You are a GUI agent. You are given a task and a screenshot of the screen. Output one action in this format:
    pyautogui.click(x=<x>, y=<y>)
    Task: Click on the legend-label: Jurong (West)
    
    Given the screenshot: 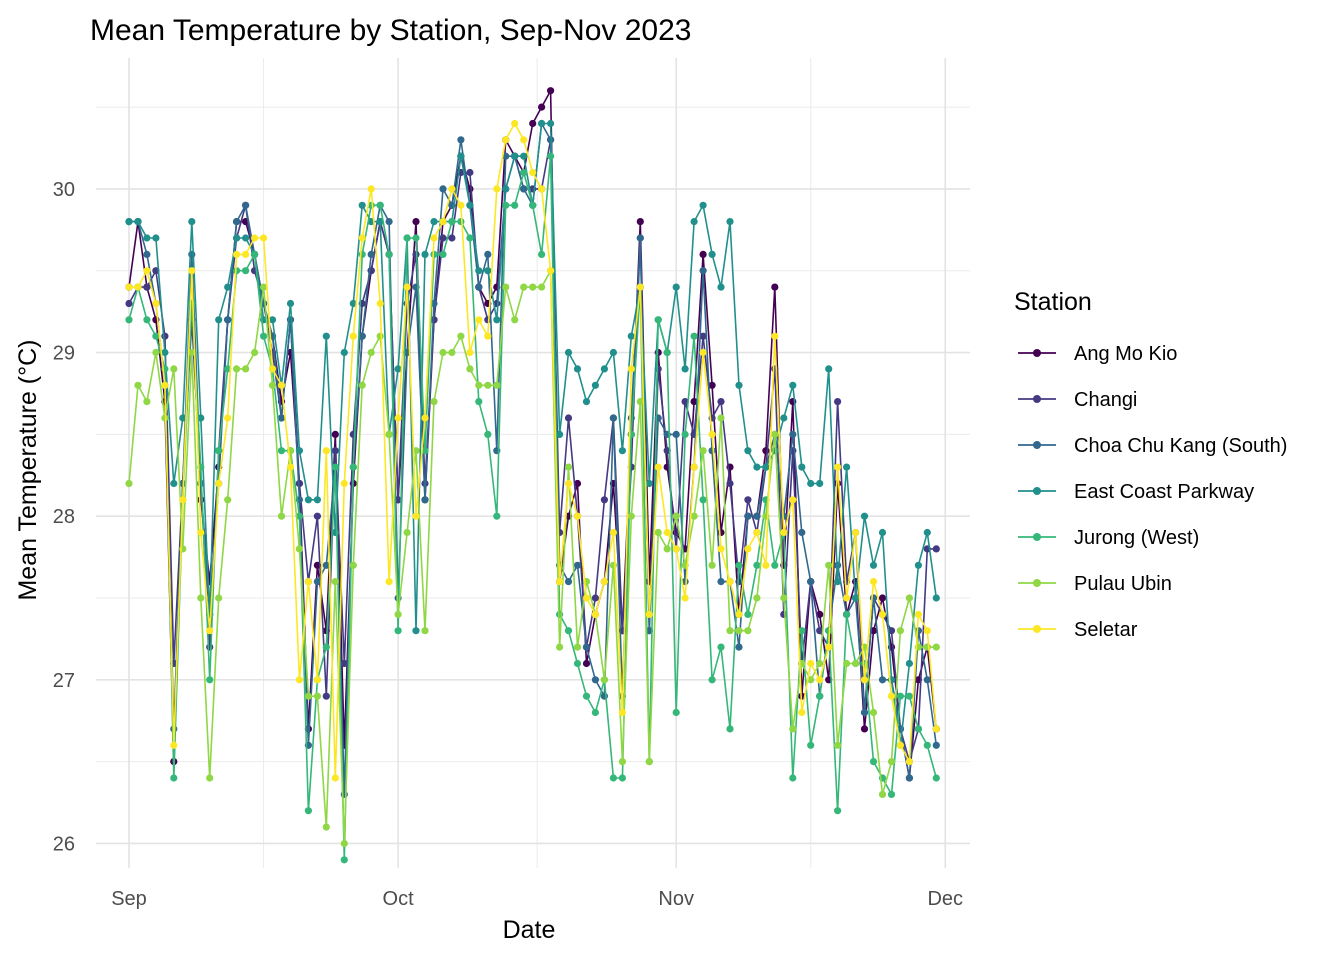 What is the action you would take?
    pyautogui.click(x=1136, y=538)
    